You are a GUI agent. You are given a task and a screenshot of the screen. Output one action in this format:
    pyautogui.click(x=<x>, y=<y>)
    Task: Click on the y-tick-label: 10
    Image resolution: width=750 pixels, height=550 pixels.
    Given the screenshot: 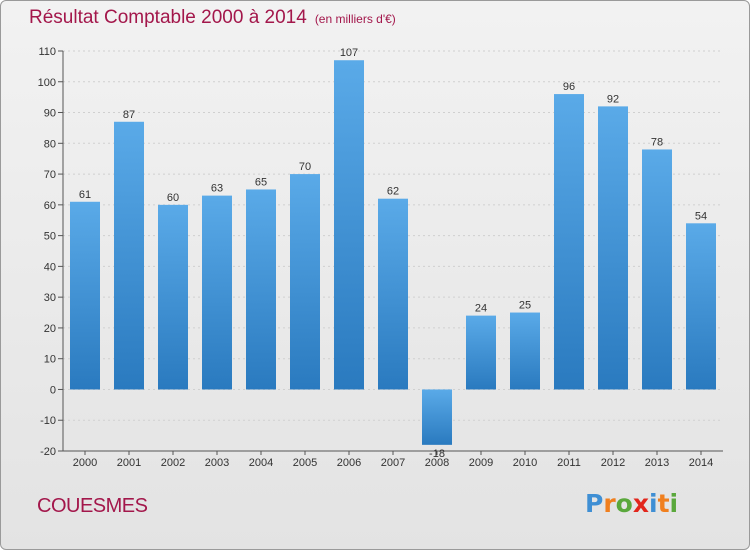 What is the action you would take?
    pyautogui.click(x=50, y=360)
    